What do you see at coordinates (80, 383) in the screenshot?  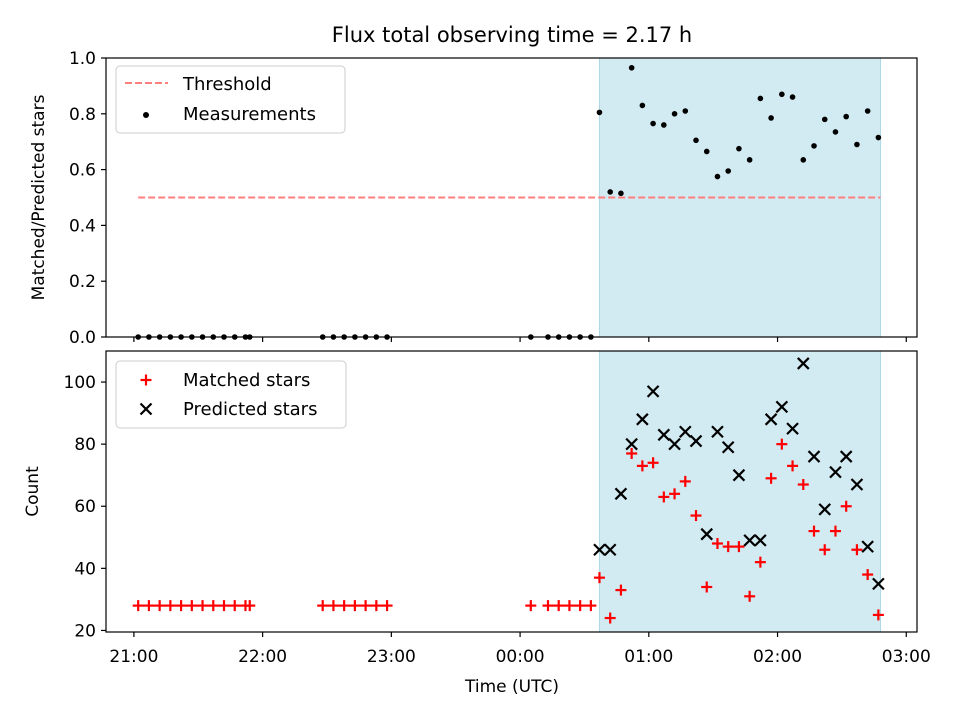 I see `bottom-y-tick-label: 100` at bounding box center [80, 383].